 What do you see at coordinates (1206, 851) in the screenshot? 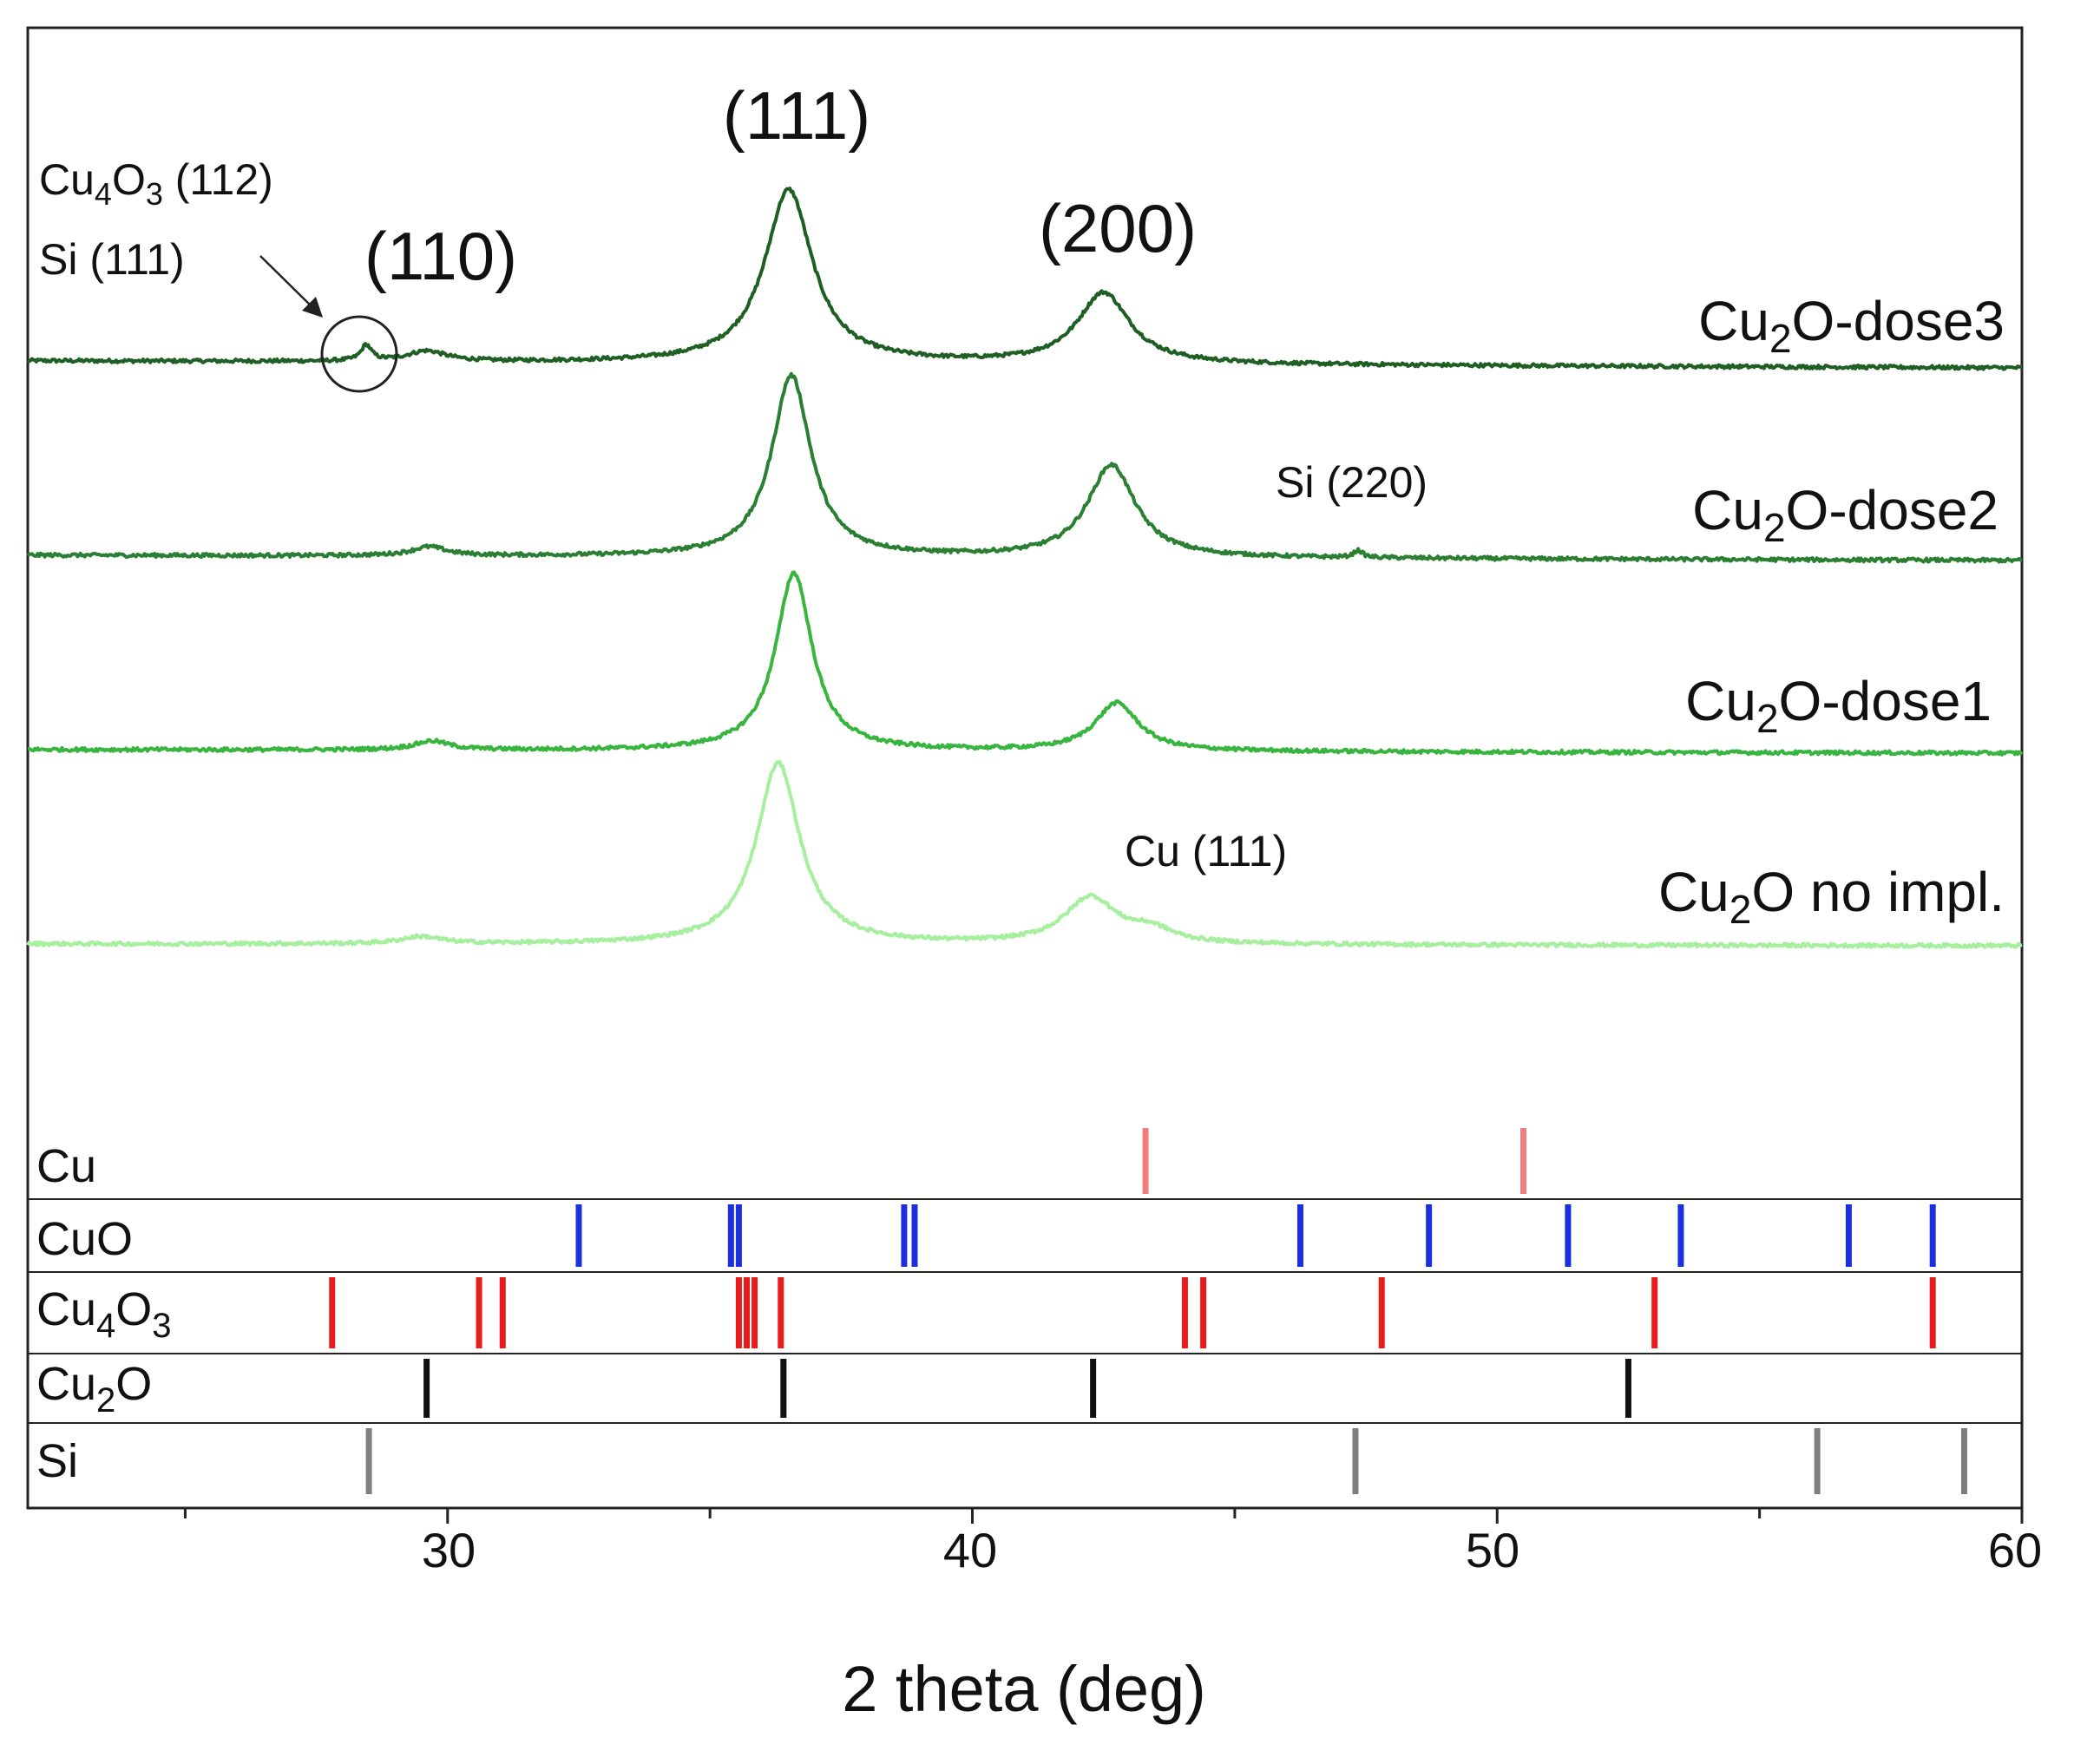
I see `cu-111-annotation: Cu (111)` at bounding box center [1206, 851].